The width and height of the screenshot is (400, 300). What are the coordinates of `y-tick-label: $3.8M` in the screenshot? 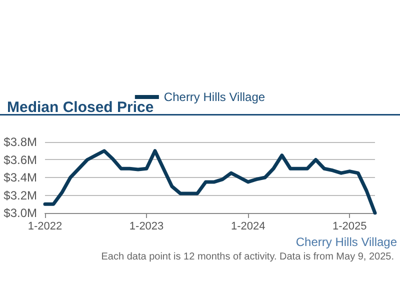 It's located at (20, 142).